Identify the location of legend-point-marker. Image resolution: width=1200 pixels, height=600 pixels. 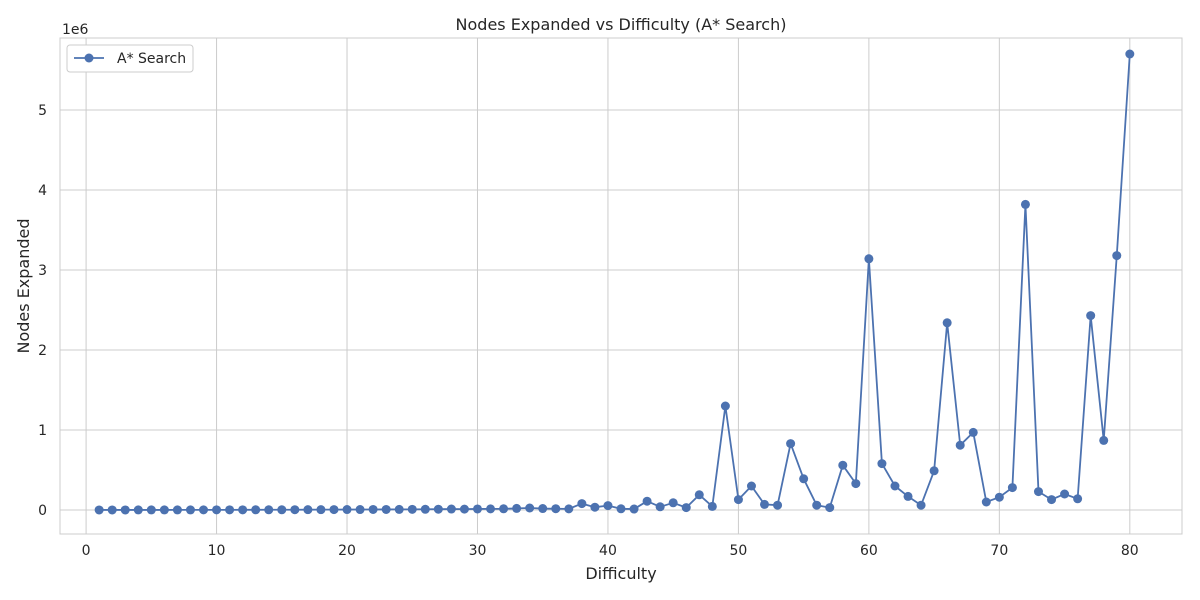
(89, 58).